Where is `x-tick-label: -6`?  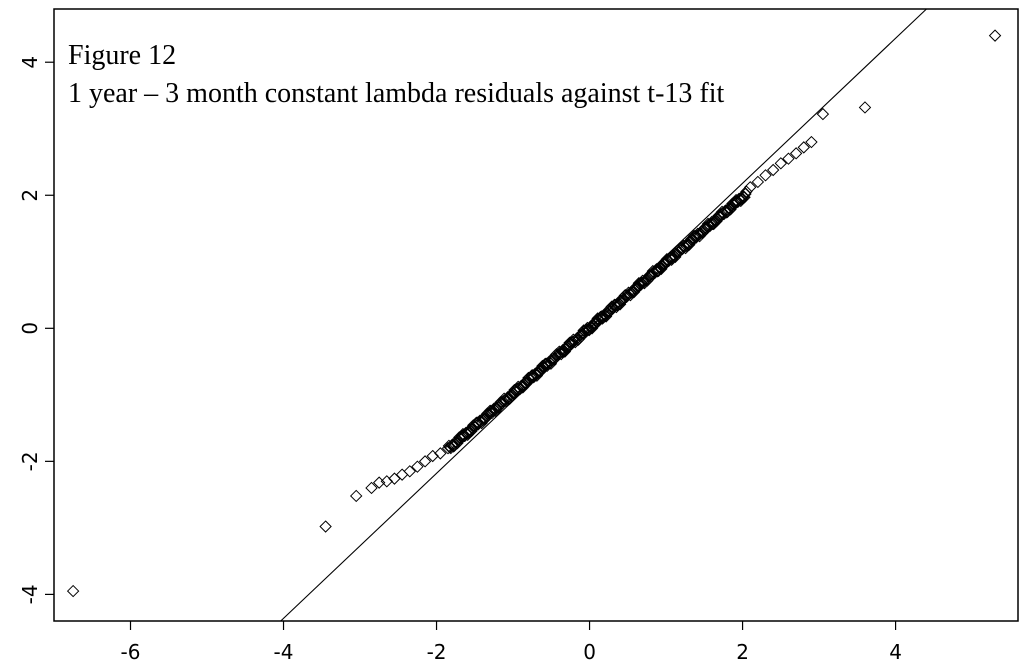
x-tick-label: -6 is located at coordinates (131, 652).